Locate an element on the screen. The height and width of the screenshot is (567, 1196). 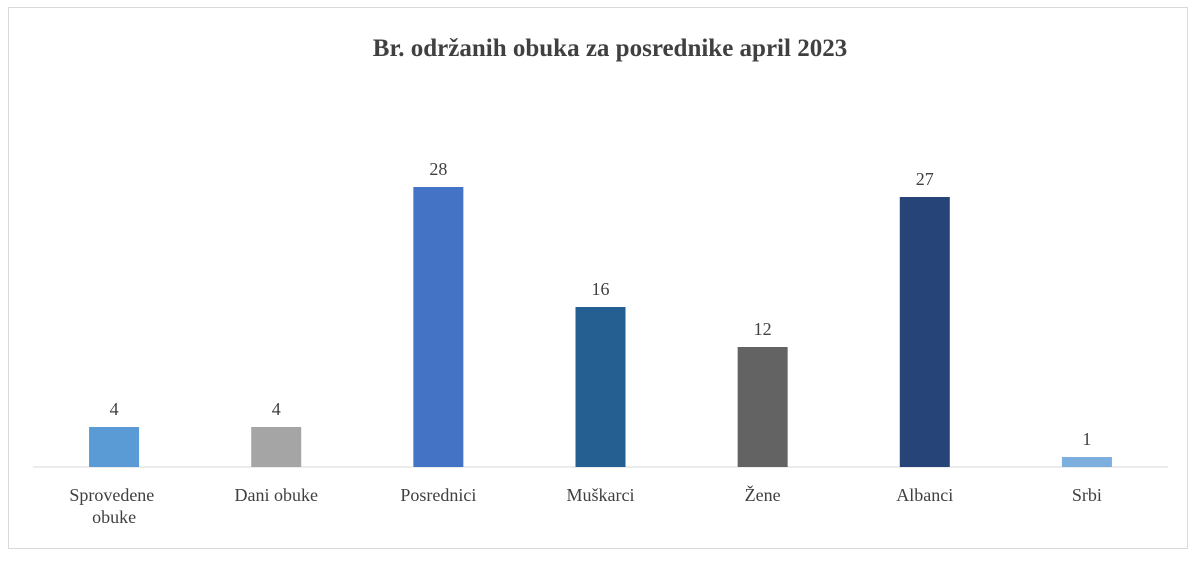
x-tick-label: Žene is located at coordinates (763, 494).